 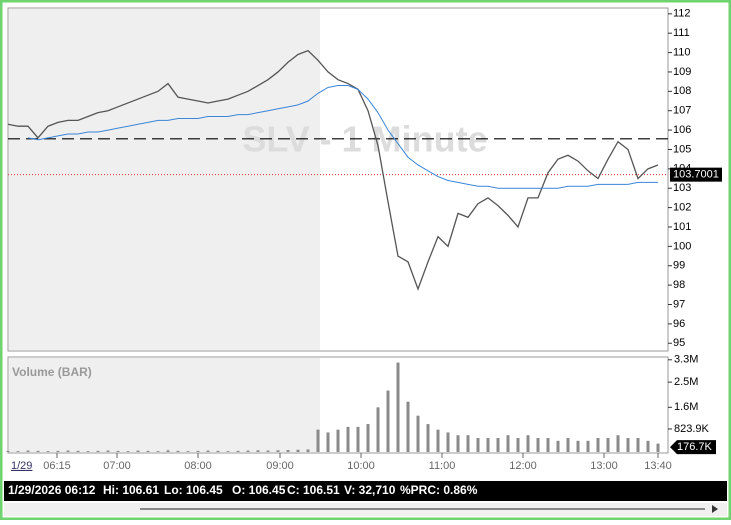 What do you see at coordinates (361, 466) in the screenshot?
I see `x-tick-label: 10:00` at bounding box center [361, 466].